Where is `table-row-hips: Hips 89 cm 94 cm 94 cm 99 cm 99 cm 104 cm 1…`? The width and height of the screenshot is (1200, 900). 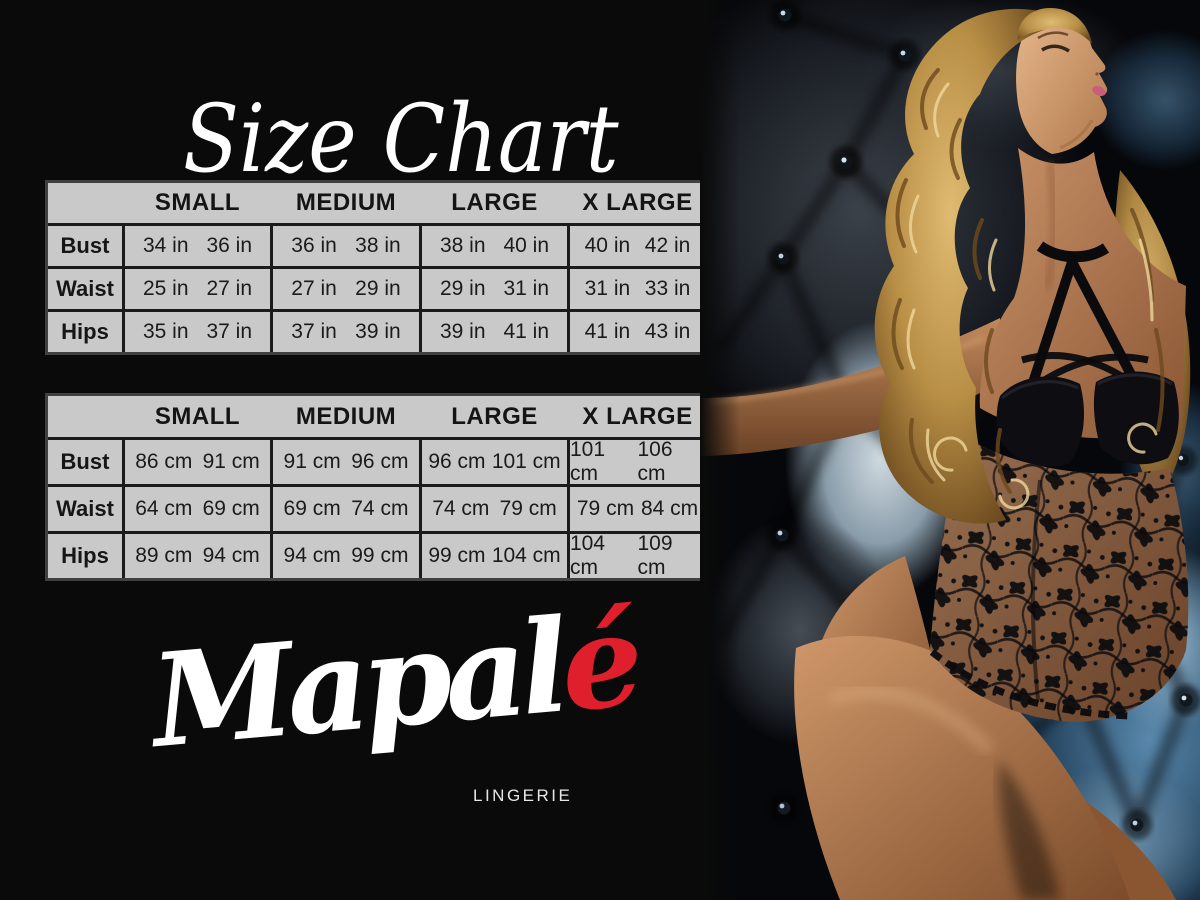
table-row-hips: Hips 89 cm 94 cm 94 cm 99 cm 99 cm 104 cm 1… is located at coordinates (376, 555).